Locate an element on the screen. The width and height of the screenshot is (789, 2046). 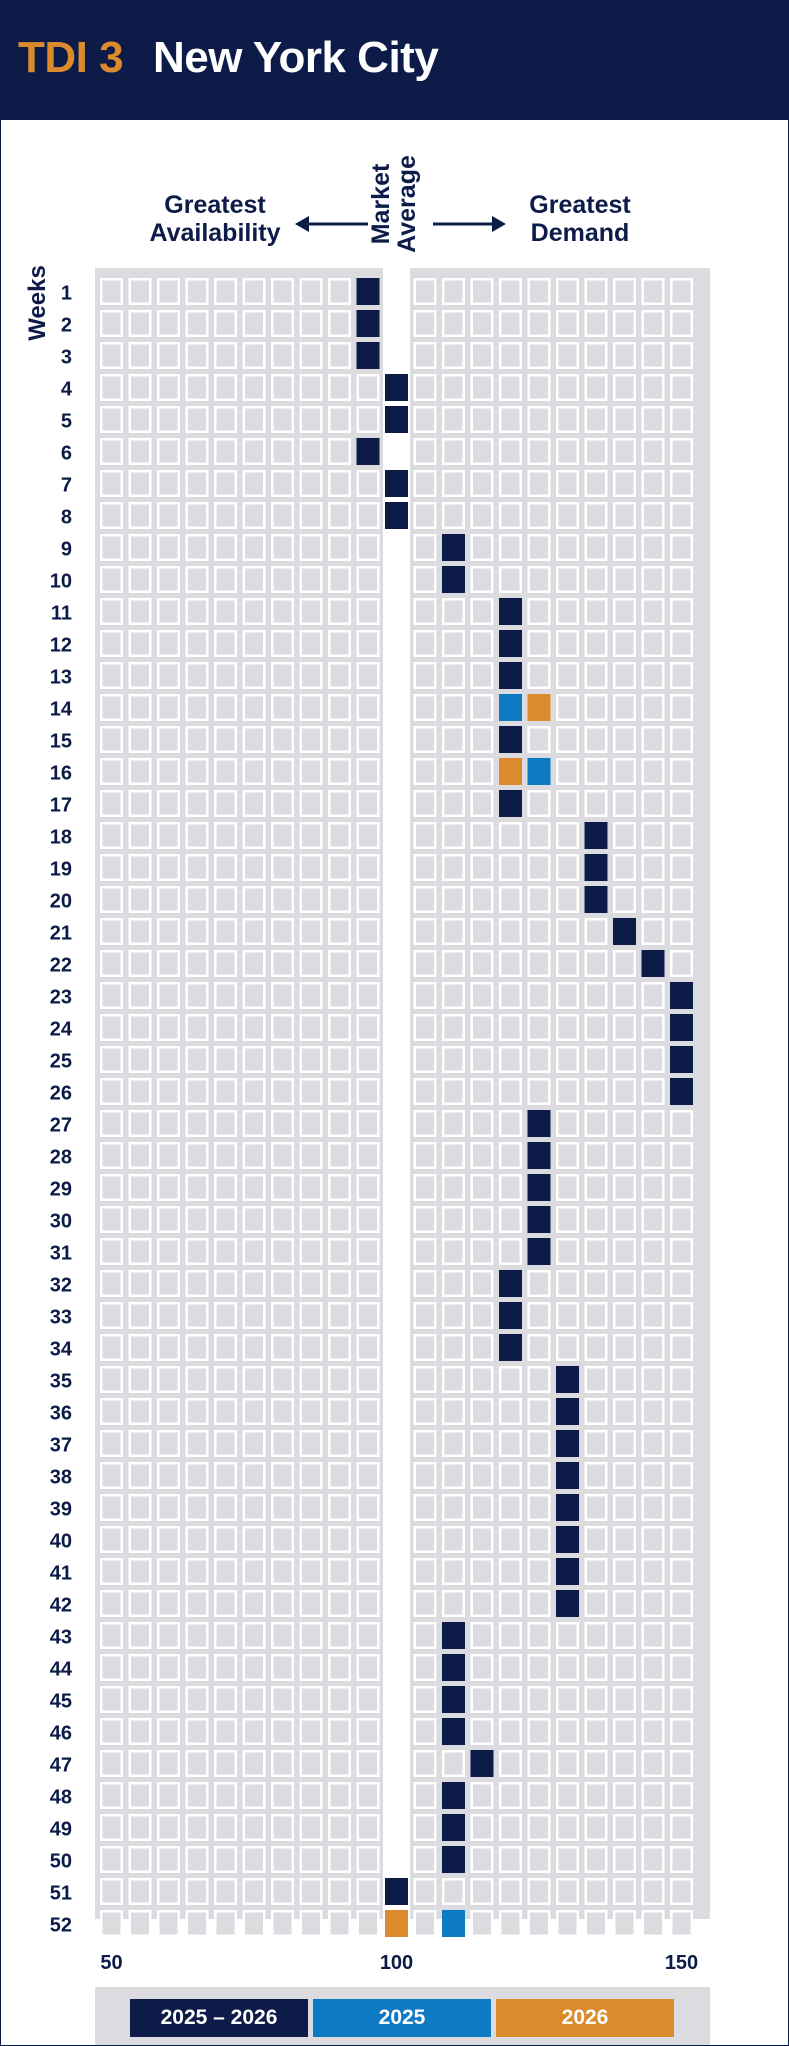
week-label: 21 is located at coordinates (61, 934).